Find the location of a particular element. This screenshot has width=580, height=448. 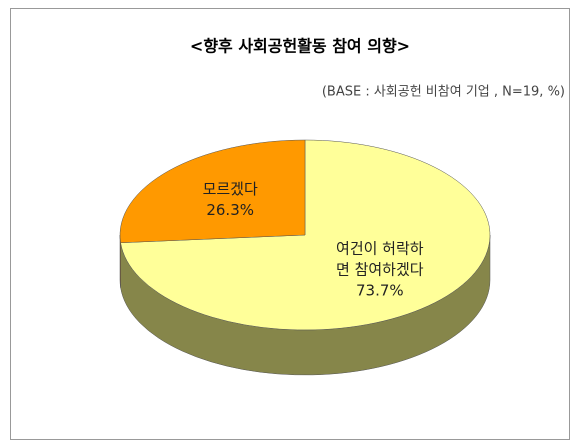

slice-name: 여건이 허락하면 참여하겠다 is located at coordinates (380, 259).